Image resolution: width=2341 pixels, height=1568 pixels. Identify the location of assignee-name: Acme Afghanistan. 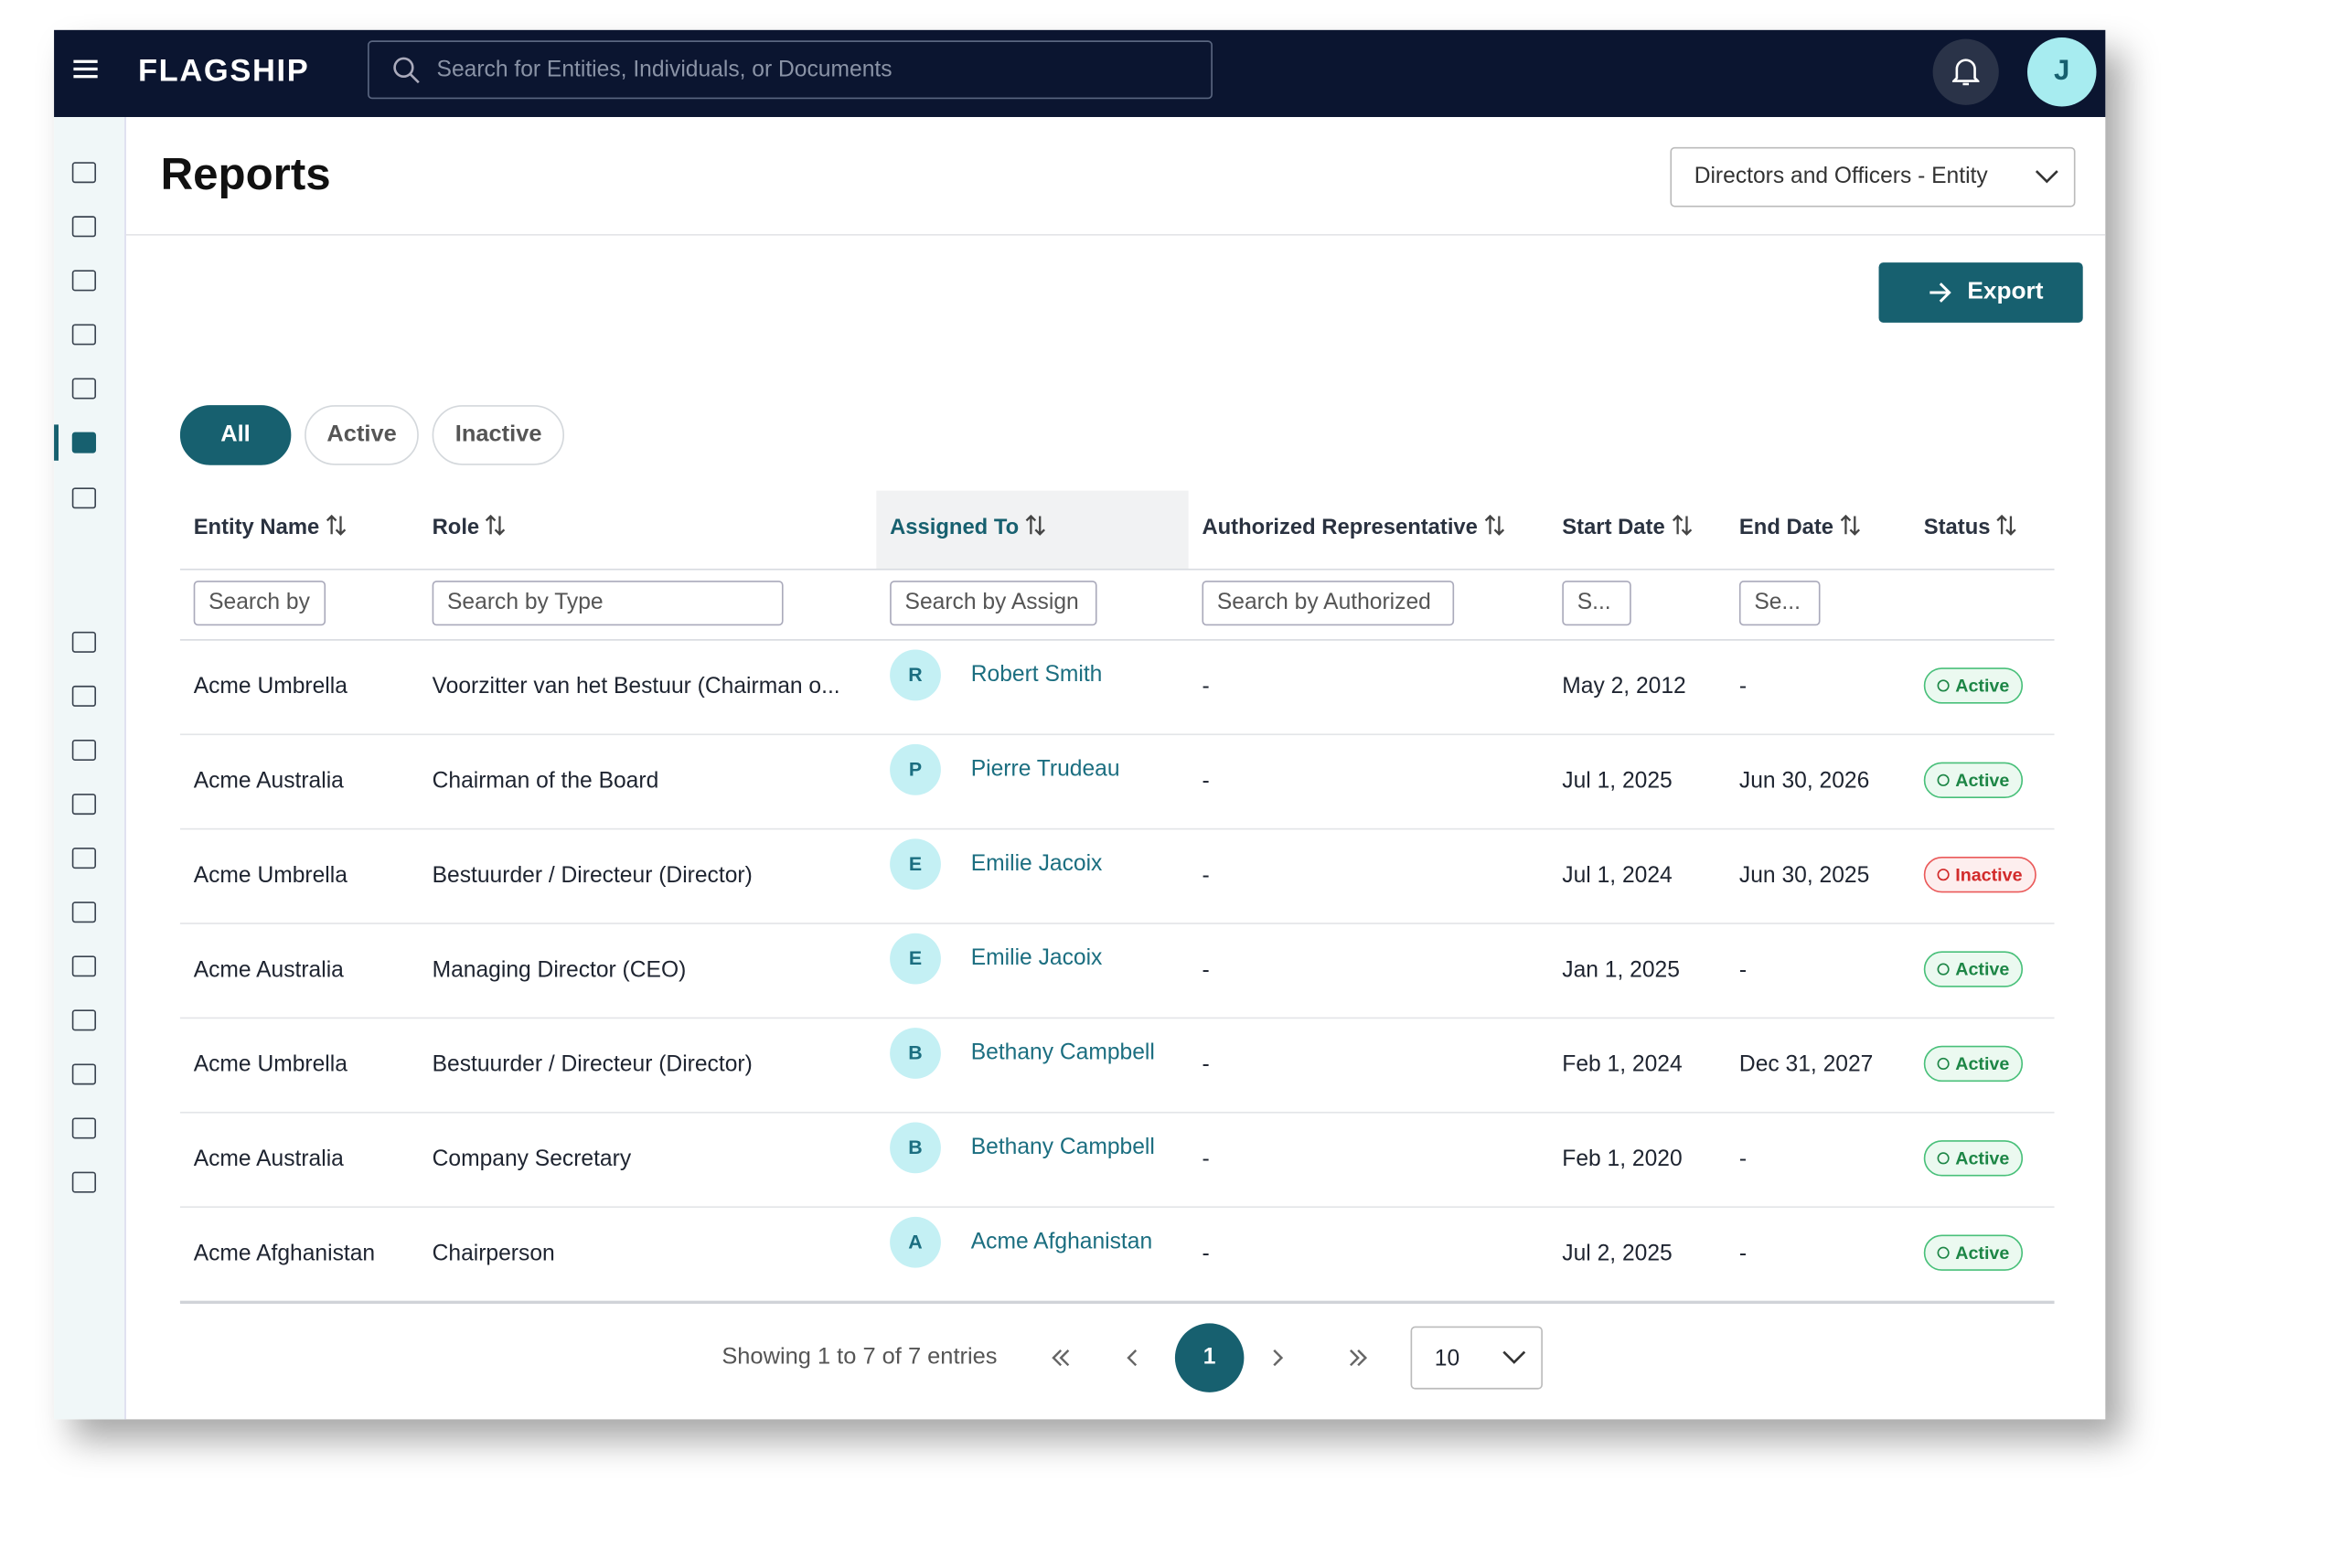
(1062, 1241).